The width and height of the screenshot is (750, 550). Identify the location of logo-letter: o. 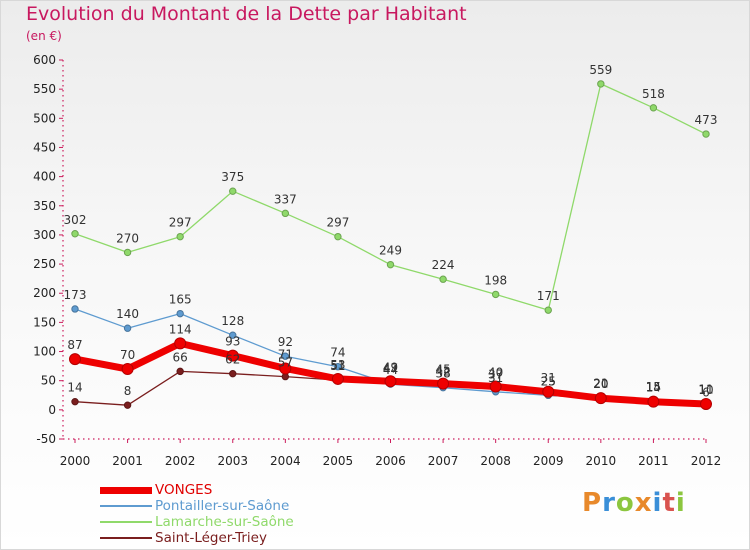
(625, 503).